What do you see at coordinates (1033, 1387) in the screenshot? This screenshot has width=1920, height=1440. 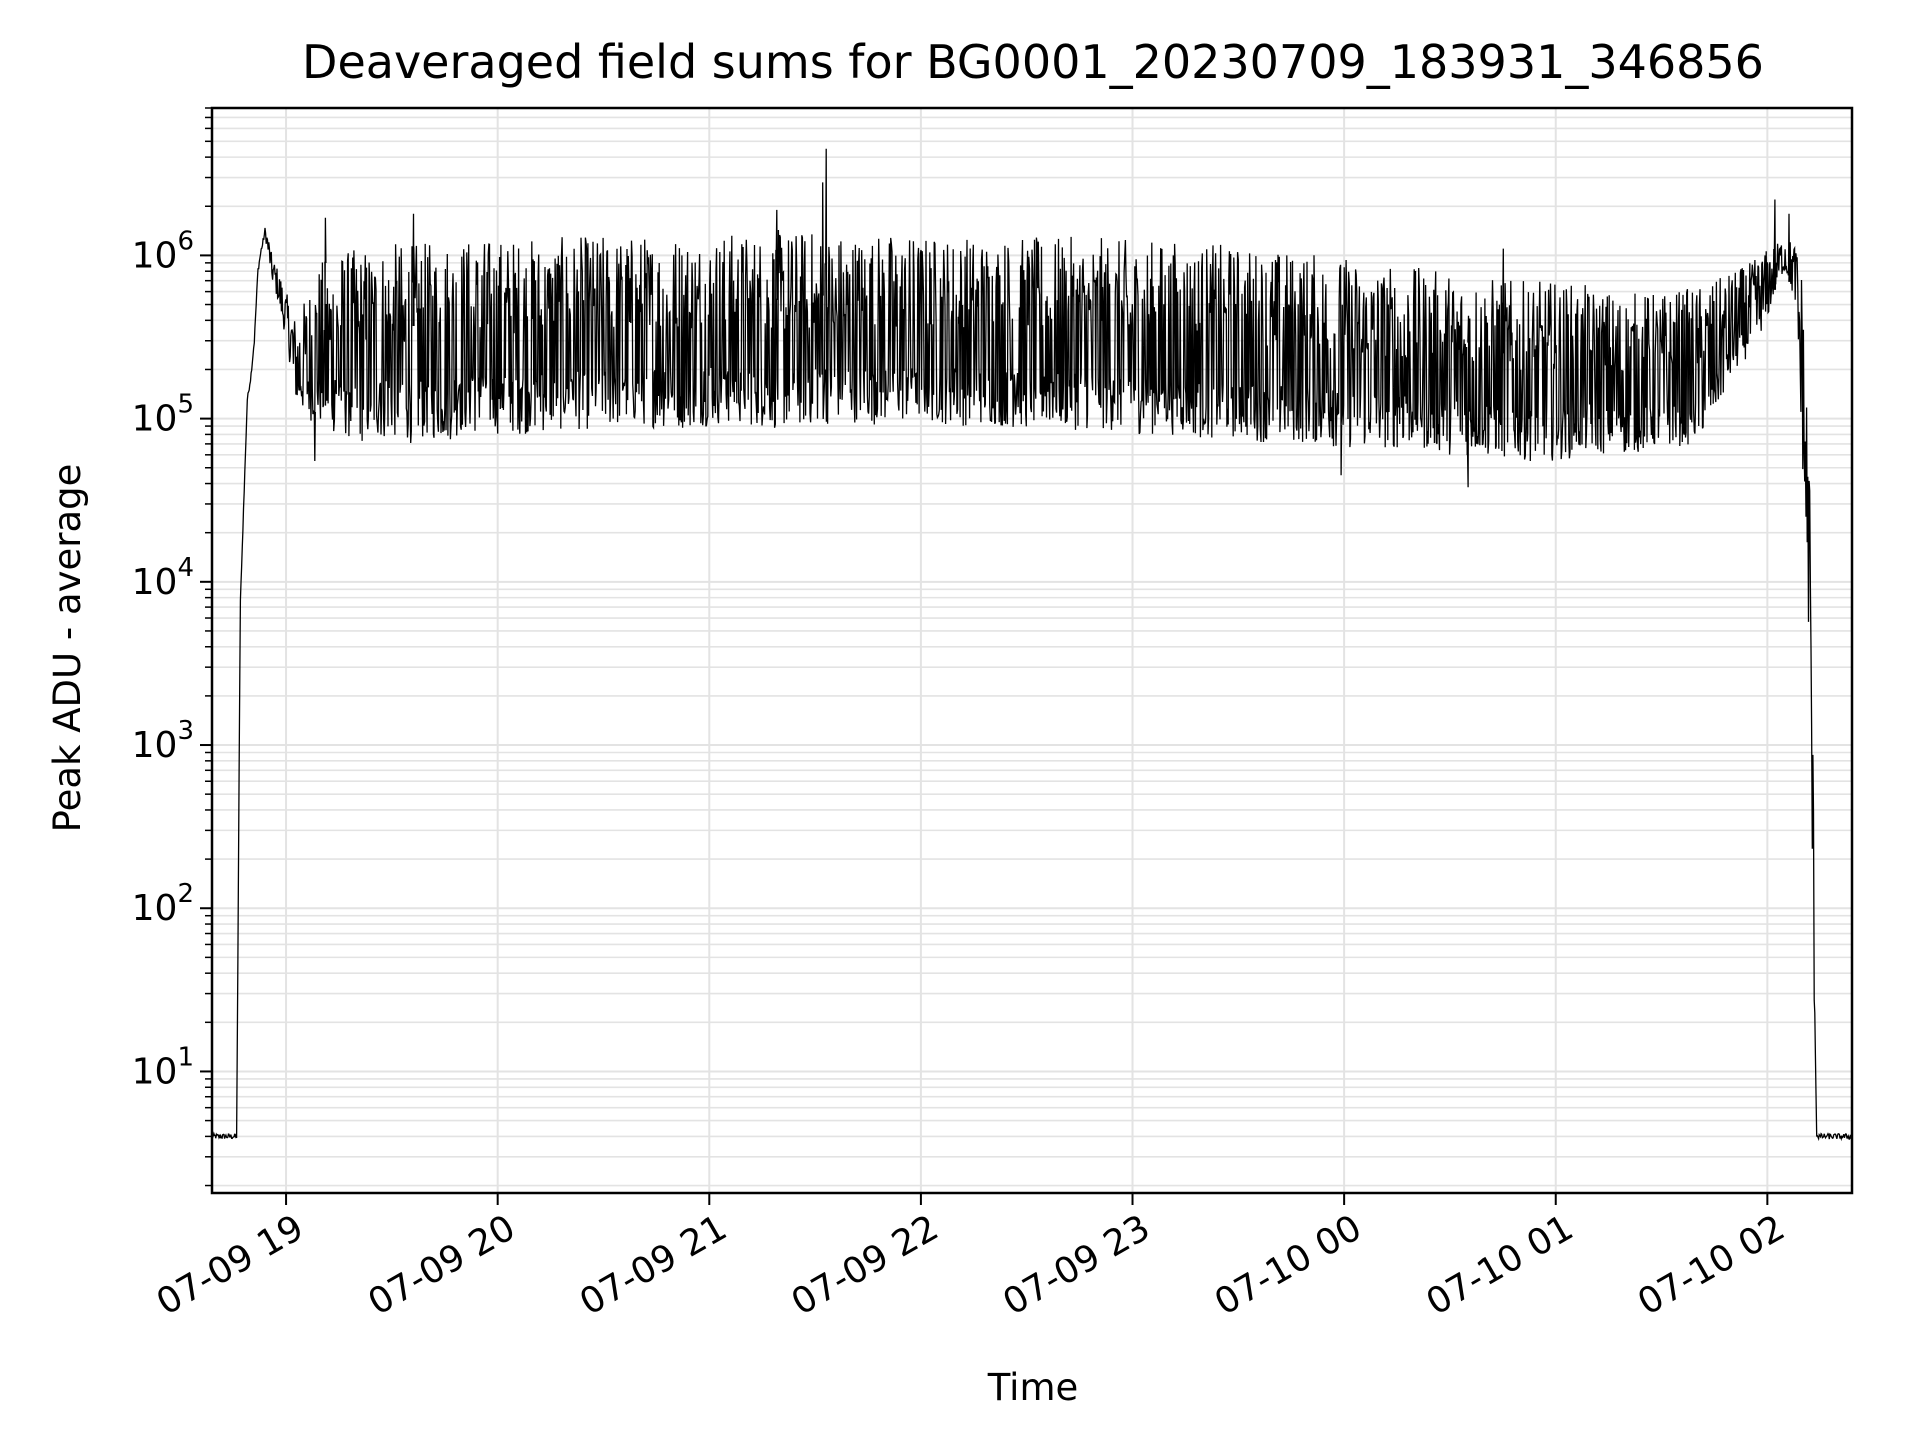 I see `x-axis-label: Time` at bounding box center [1033, 1387].